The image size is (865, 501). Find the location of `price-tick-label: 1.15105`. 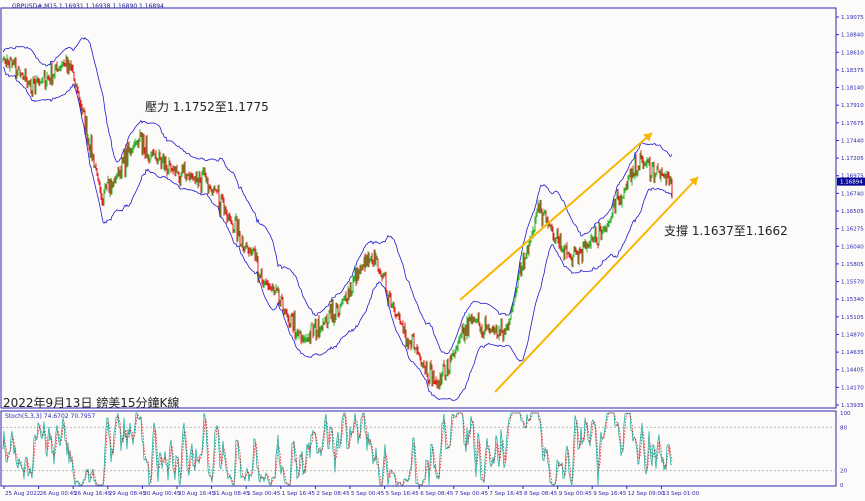

price-tick-label: 1.15105 is located at coordinates (852, 318).